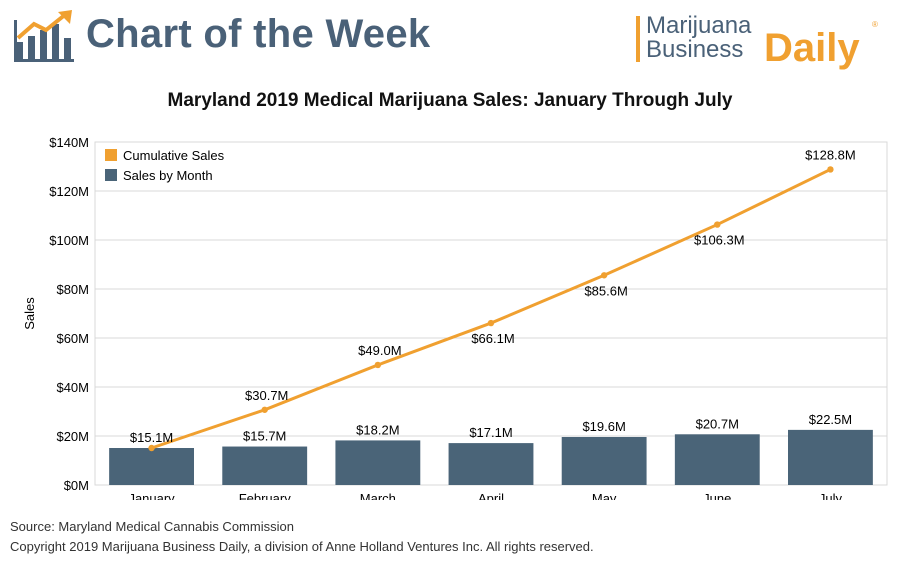 This screenshot has height=563, width=900. What do you see at coordinates (69, 314) in the screenshot?
I see `y-axis-ticks: $0M $20M $40M $60M $80M $100M $120M $140M` at bounding box center [69, 314].